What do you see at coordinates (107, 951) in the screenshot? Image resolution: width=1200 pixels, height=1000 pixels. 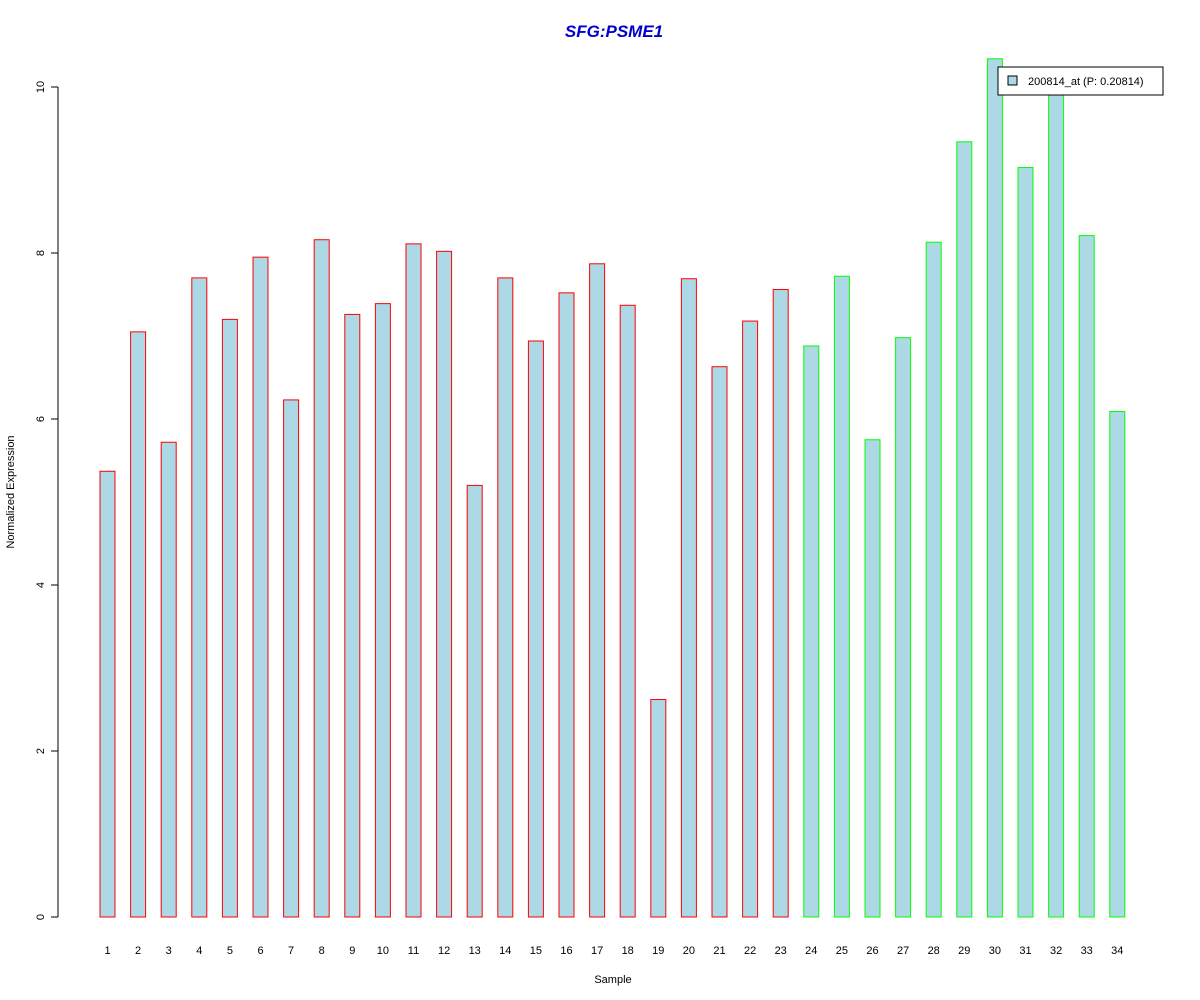 I see `x-tick-label: 1` at bounding box center [107, 951].